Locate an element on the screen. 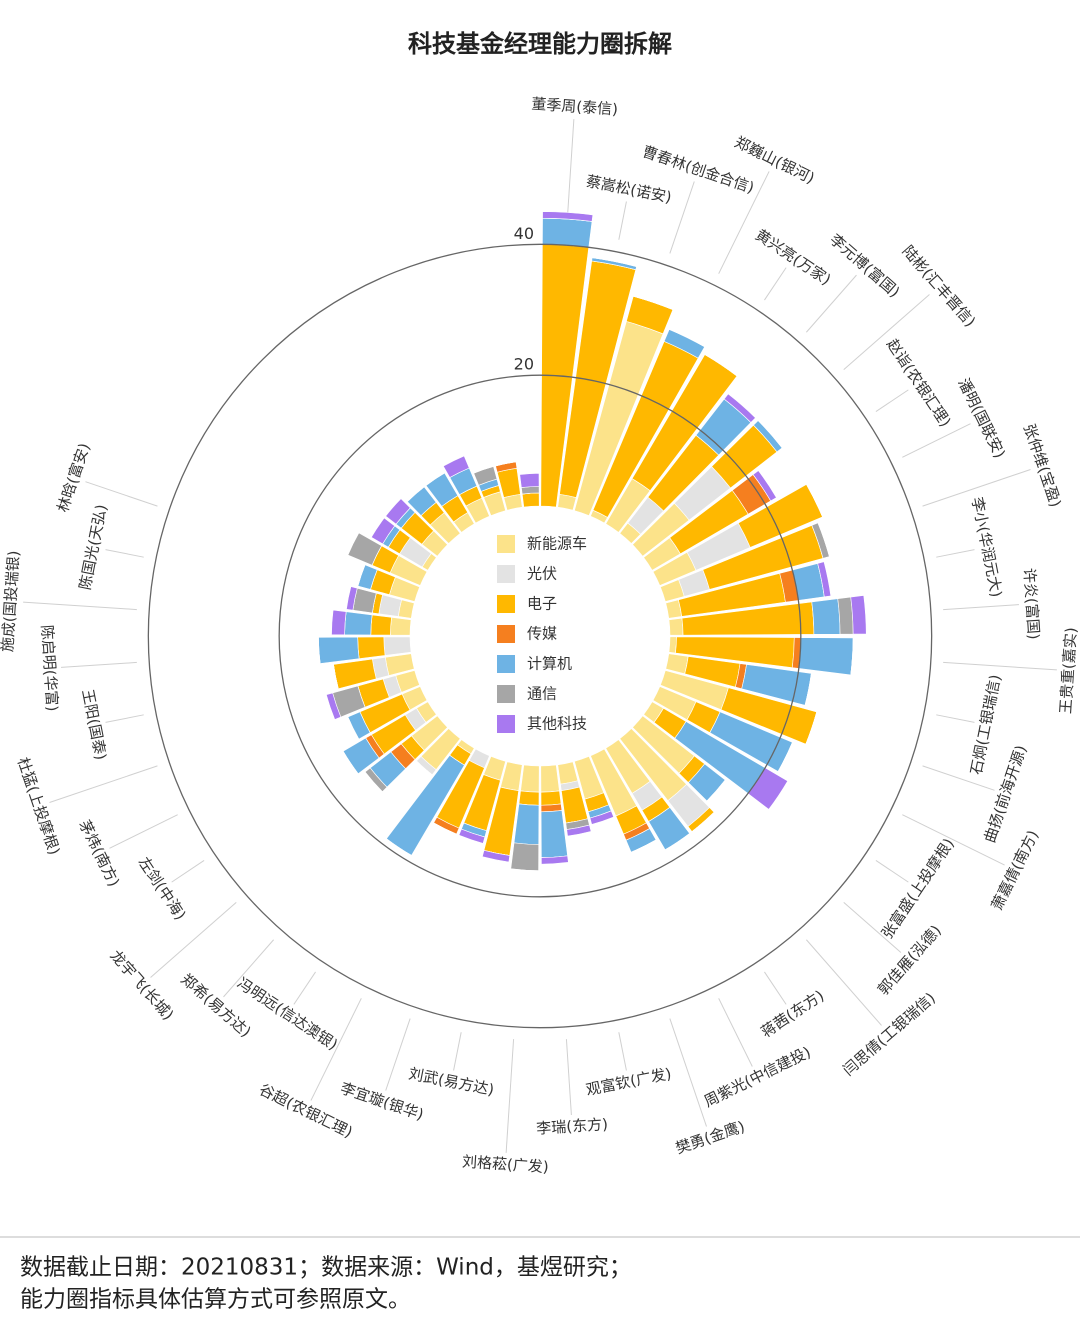 The width and height of the screenshot is (1080, 1324). legend-label: 传媒 is located at coordinates (542, 634).